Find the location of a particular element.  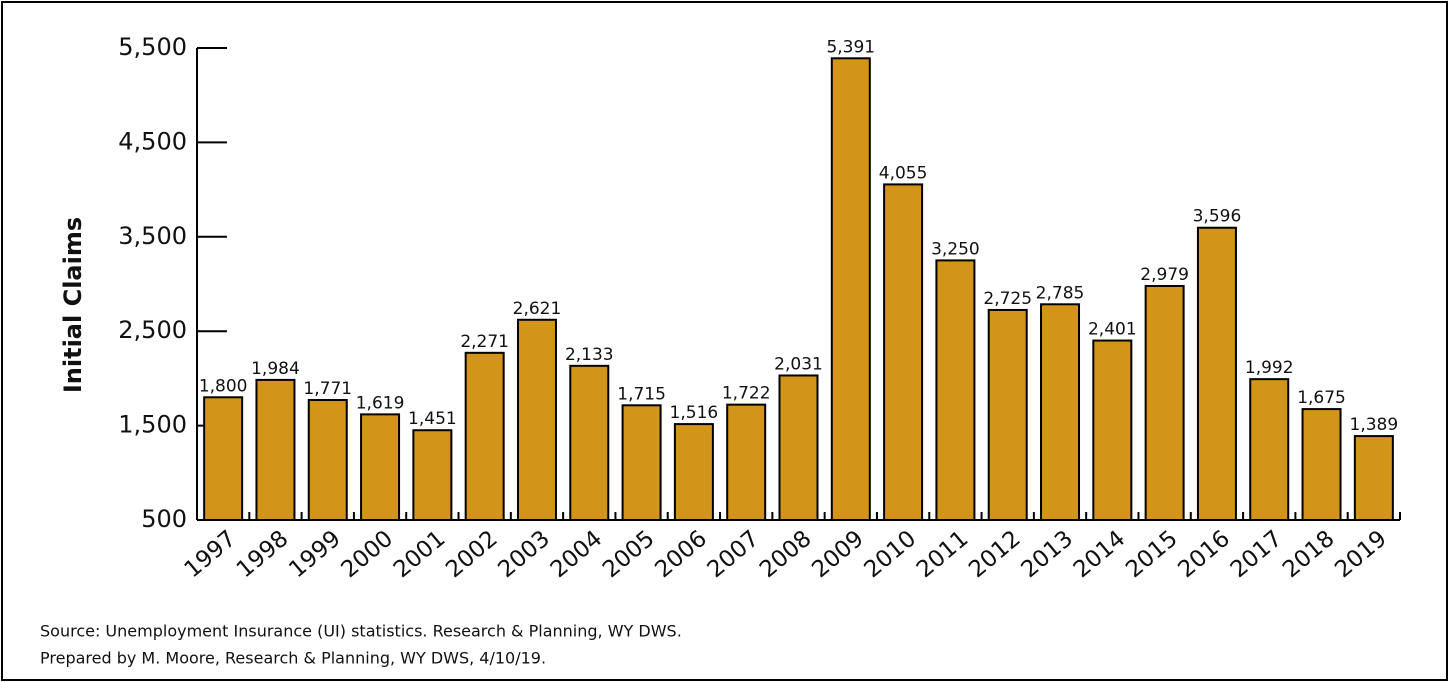

value-label: 1,675 is located at coordinates (1321, 398).